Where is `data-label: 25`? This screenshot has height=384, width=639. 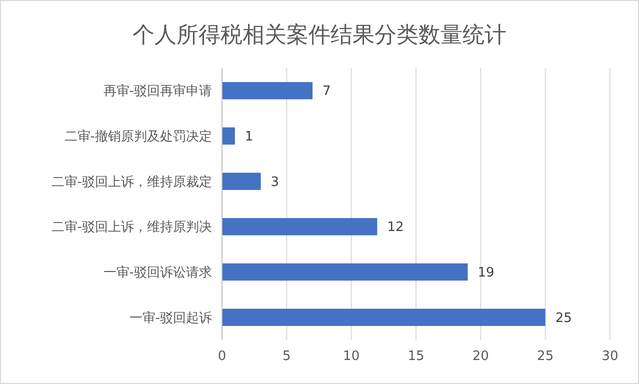 data-label: 25 is located at coordinates (563, 318).